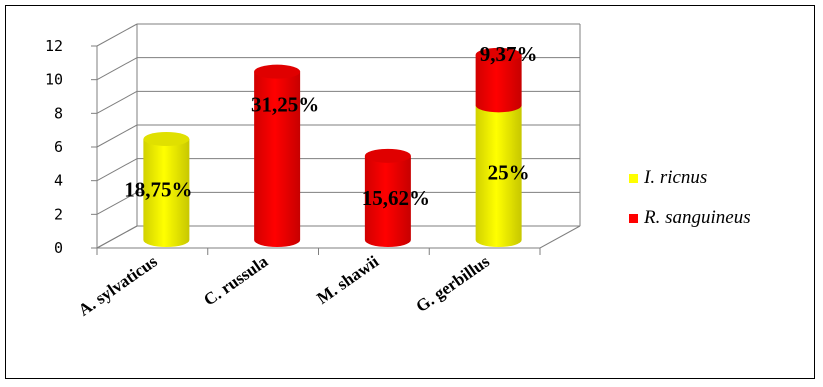 The width and height of the screenshot is (823, 387). I want to click on y-tick-label: 6, so click(58, 147).